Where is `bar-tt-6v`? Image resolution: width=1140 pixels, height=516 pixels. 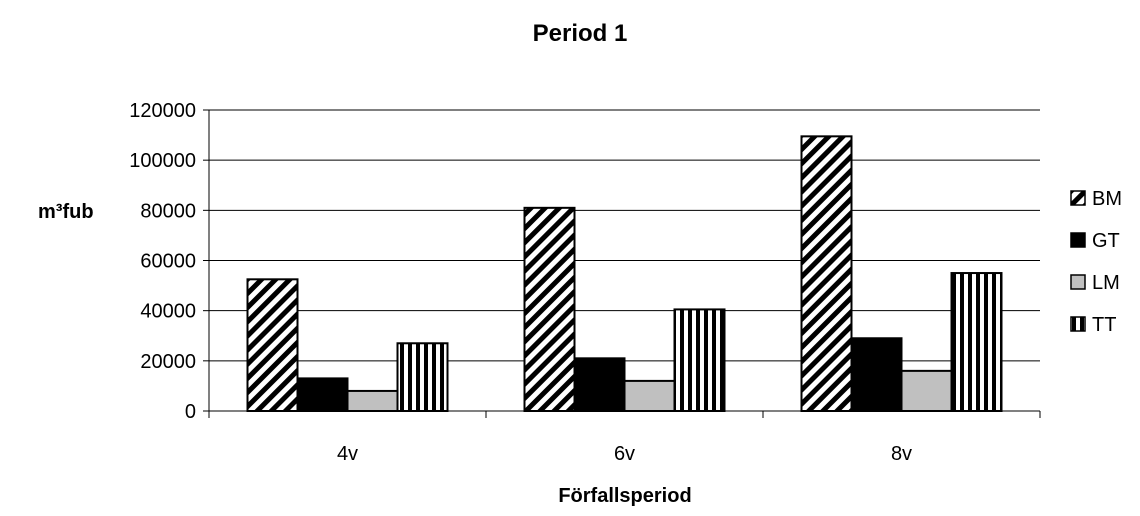 bar-tt-6v is located at coordinates (699, 360).